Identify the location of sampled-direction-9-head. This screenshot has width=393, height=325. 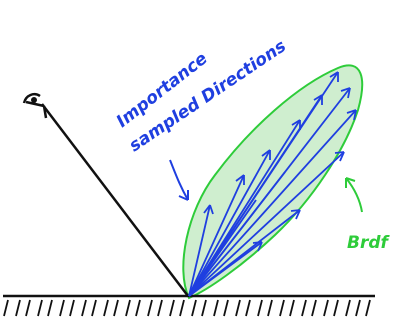
(339, 156).